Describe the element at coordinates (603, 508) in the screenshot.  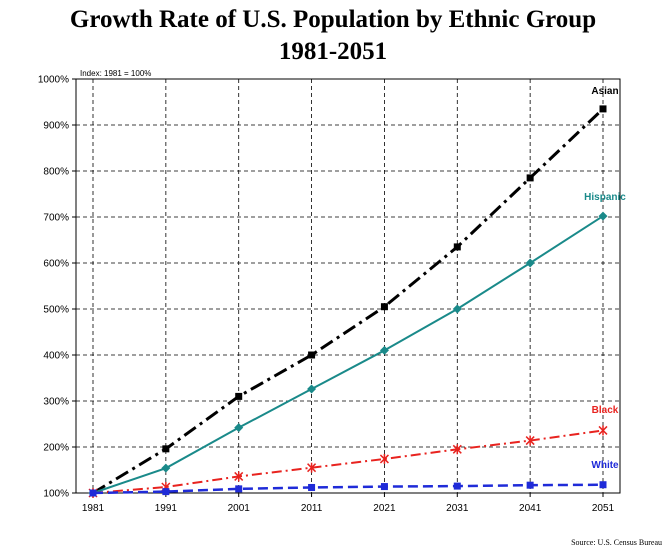
I see `x-tick-label: 2051` at that location.